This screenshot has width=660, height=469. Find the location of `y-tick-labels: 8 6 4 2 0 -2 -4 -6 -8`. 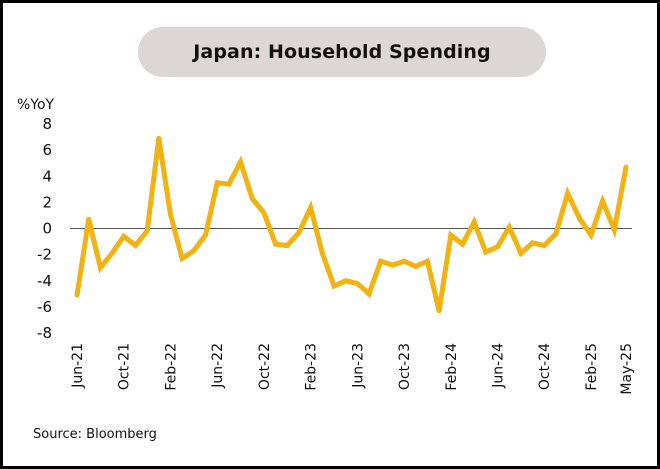

y-tick-labels: 8 6 4 2 0 -2 -4 -6 -8 is located at coordinates (44, 228).